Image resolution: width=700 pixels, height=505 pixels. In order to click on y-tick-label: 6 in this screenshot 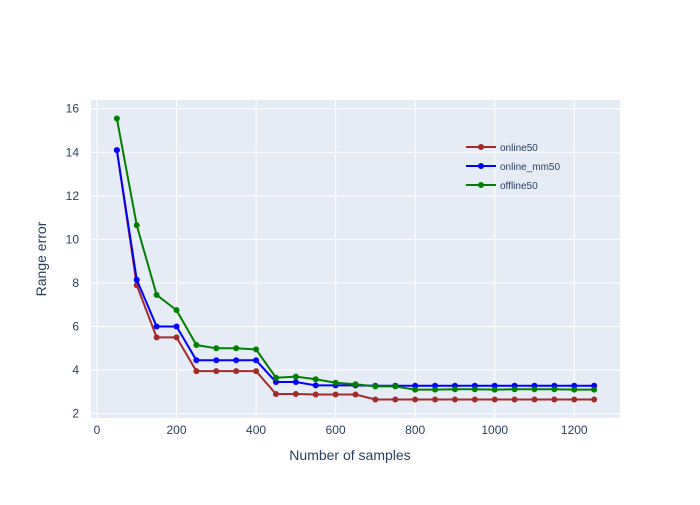, I will do `click(75, 327)`.